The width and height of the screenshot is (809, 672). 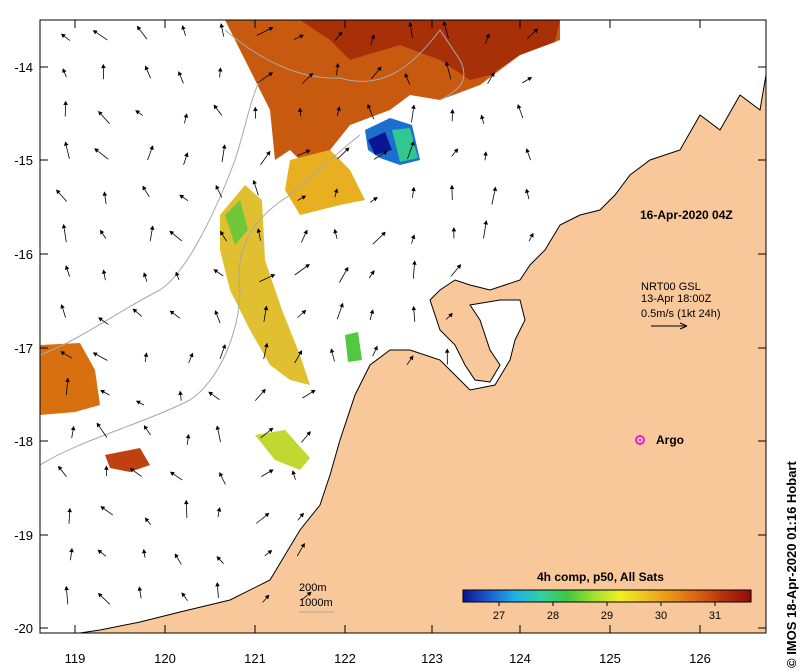 I want to click on lat-tick-label: -16, so click(x=23, y=254).